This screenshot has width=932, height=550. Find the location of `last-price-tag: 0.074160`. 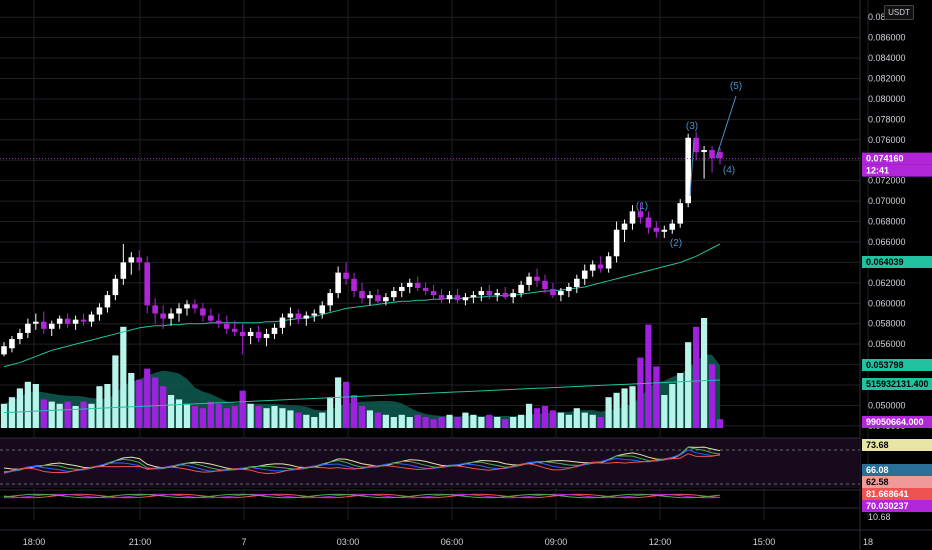

last-price-tag: 0.074160 is located at coordinates (885, 159).